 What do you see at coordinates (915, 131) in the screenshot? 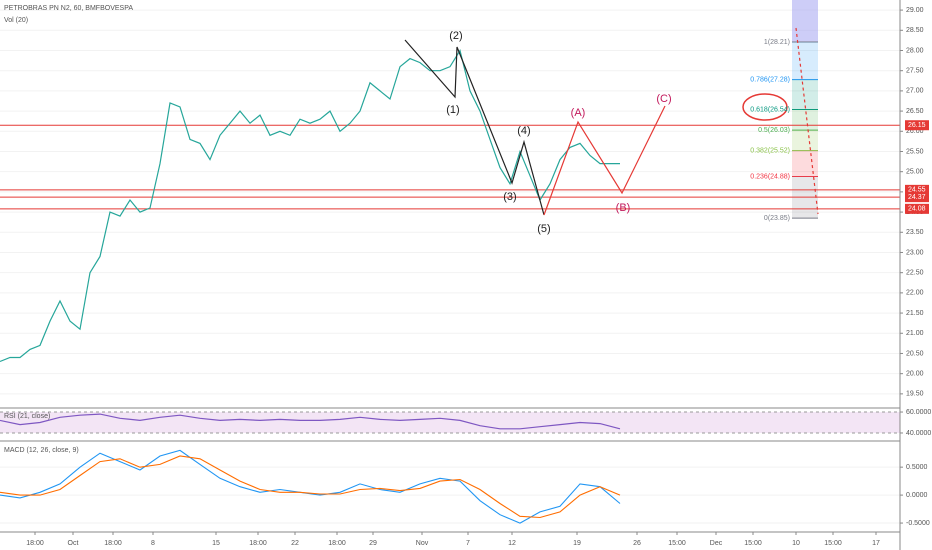
I see `y-tick-label: 26.00` at bounding box center [915, 131].